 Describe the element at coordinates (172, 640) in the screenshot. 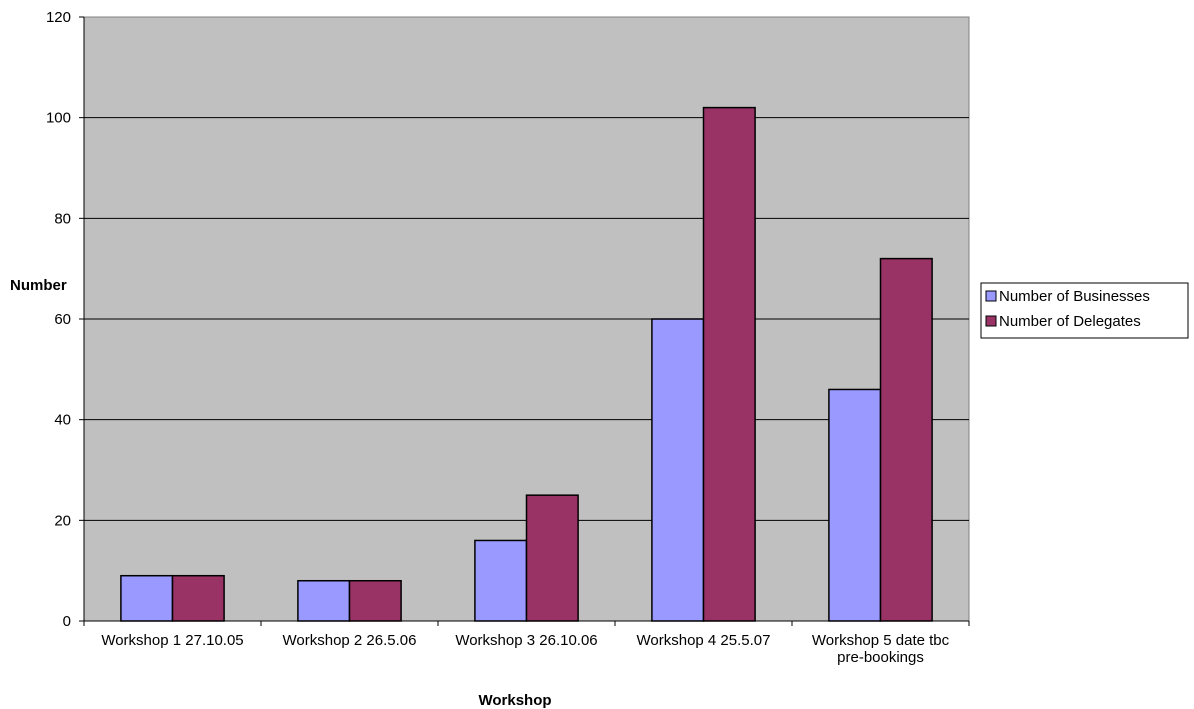

I see `x-tick-label: Workshop 1 27.10.05` at that location.